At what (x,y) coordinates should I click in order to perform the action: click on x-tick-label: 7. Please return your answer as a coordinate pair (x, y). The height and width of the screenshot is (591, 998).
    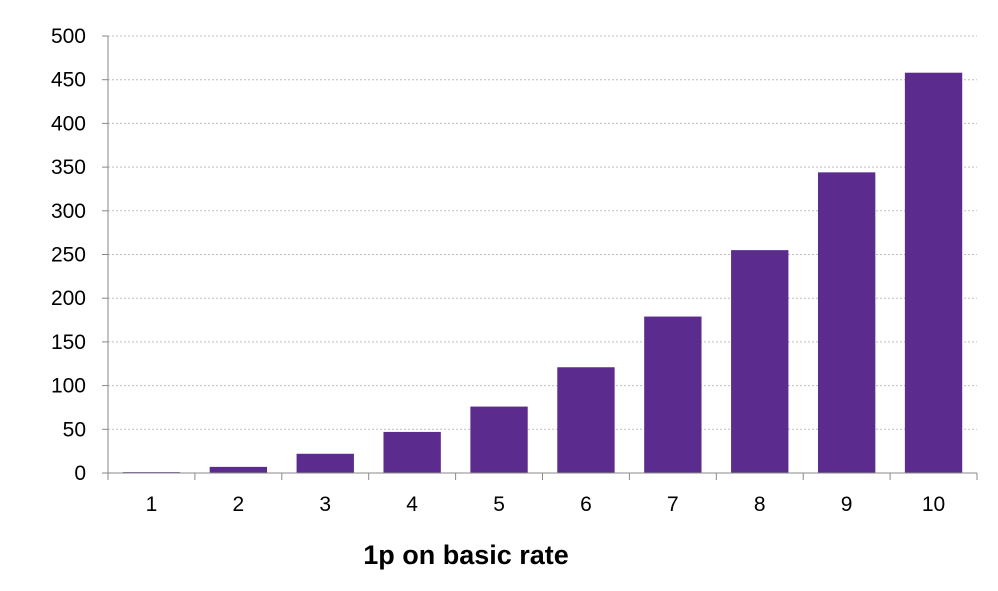
    Looking at the image, I should click on (673, 504).